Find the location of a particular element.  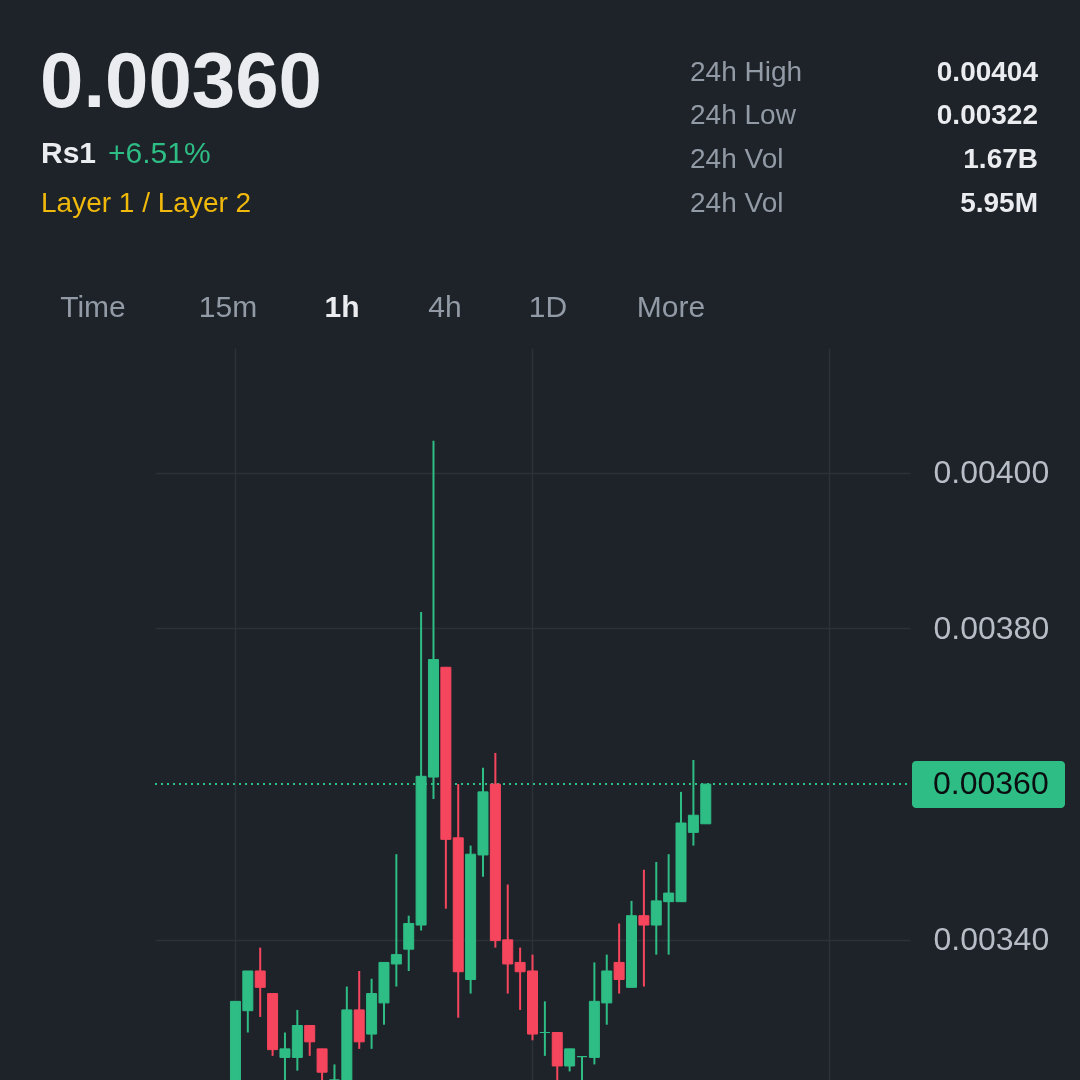

text: Time is located at coordinates (93, 306).